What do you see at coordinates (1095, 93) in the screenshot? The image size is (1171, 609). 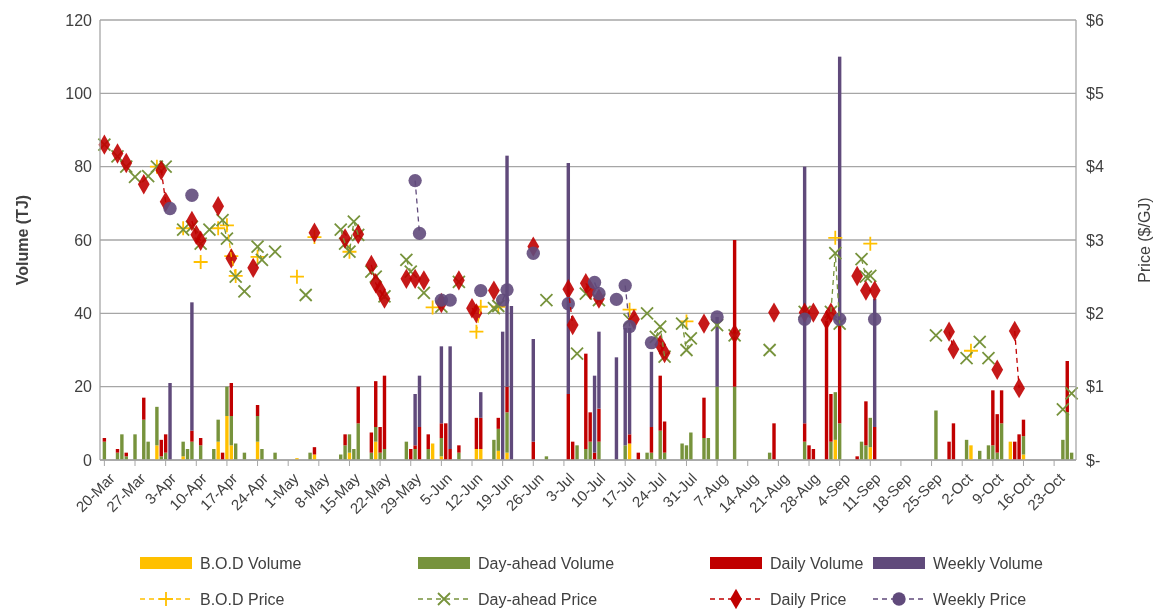 I see `y2-tick-label: $5` at bounding box center [1095, 93].